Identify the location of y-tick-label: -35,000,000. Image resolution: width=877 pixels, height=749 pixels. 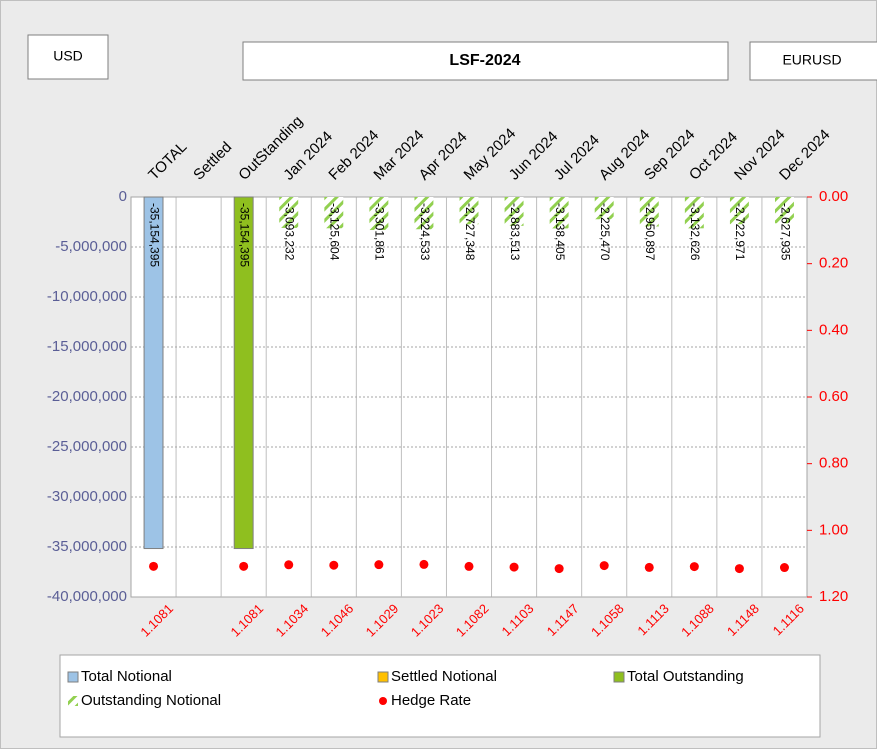
(87, 546).